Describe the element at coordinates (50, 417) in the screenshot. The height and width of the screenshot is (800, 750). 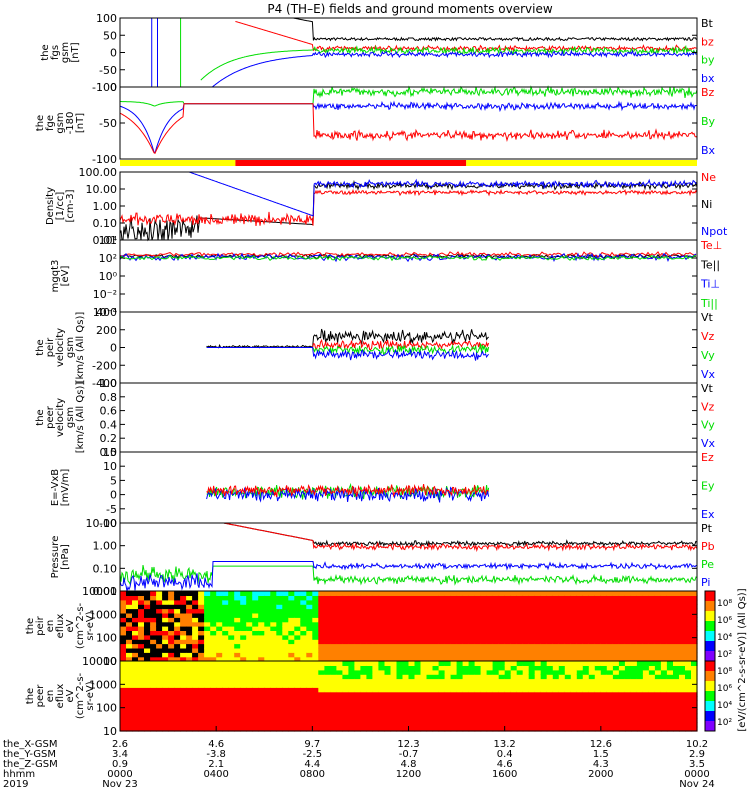
I see `y-axis-label-line: peer` at that location.